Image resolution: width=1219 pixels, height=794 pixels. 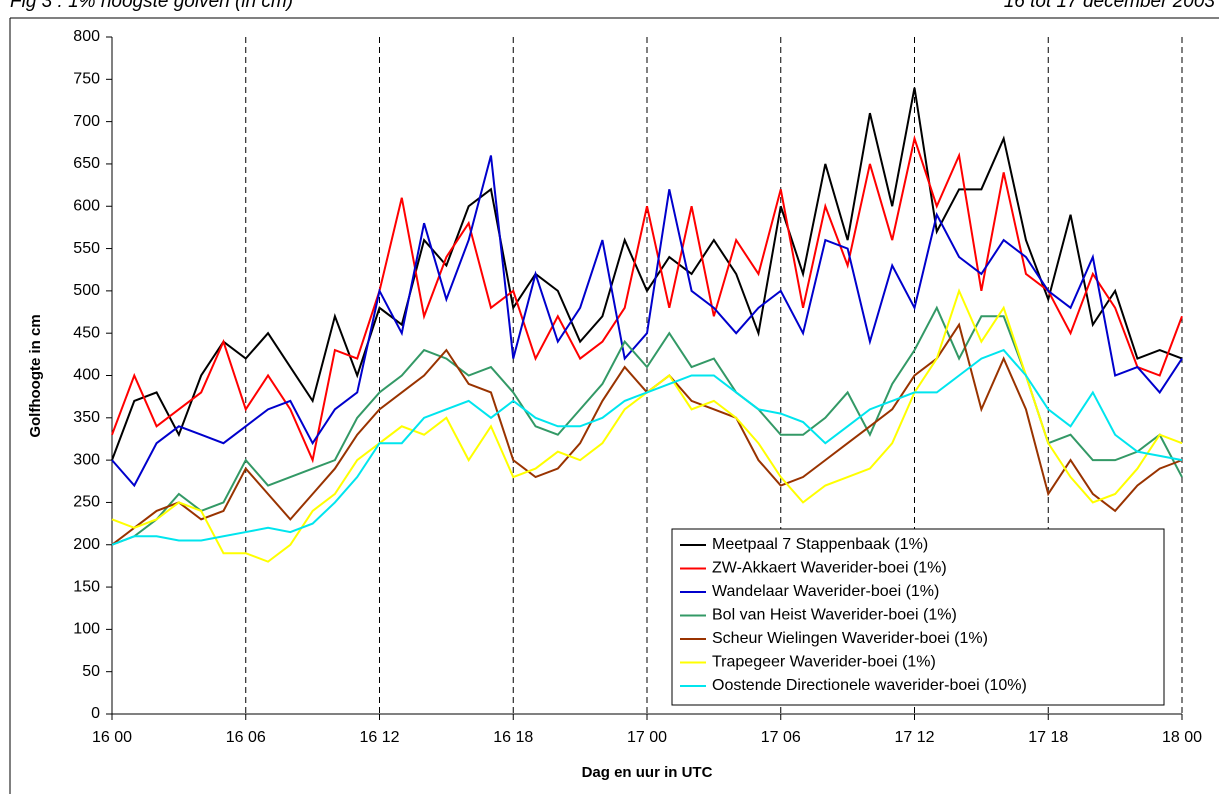 I want to click on x-tick-label: 17 12, so click(x=914, y=737).